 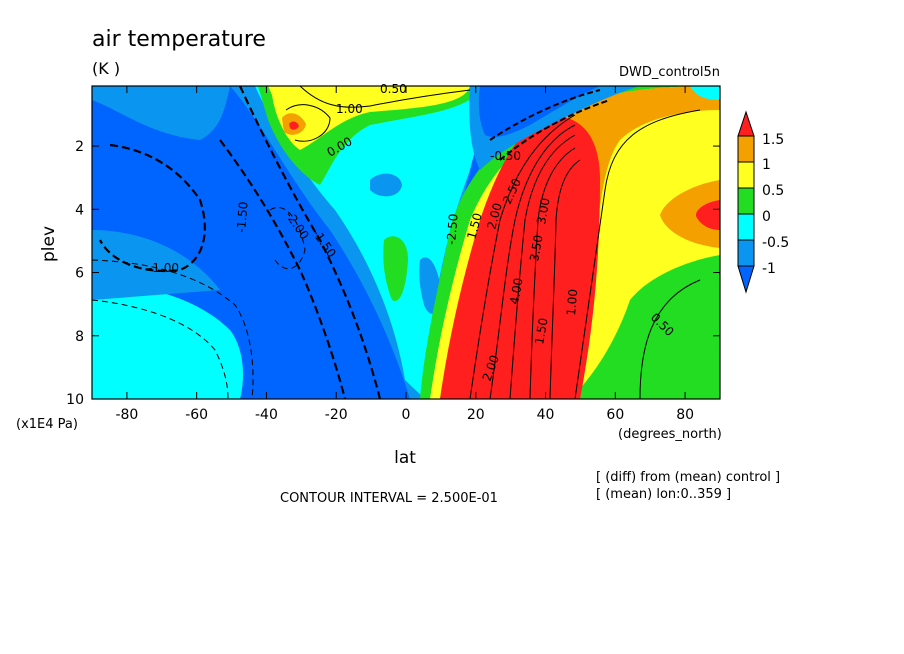 What do you see at coordinates (242, 217) in the screenshot?
I see `contour-label: -1.50` at bounding box center [242, 217].